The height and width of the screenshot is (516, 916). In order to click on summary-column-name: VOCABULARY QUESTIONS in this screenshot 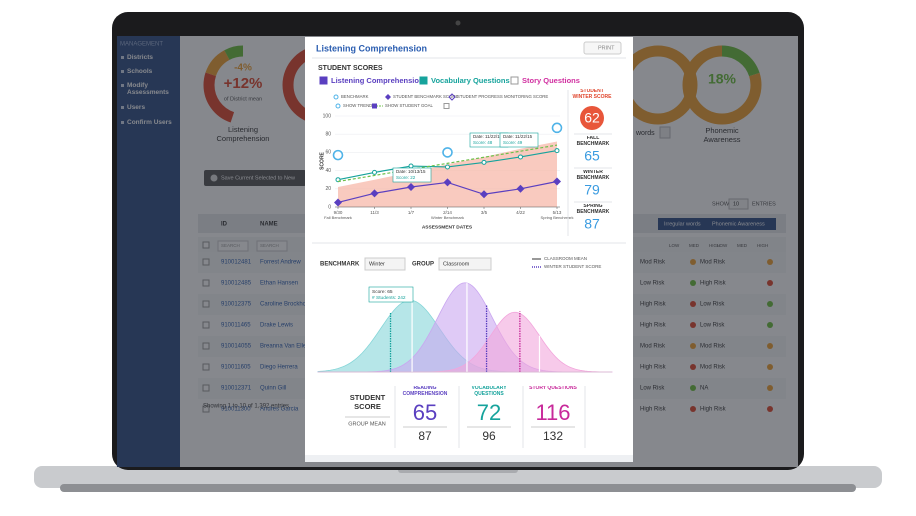, I will do `click(489, 391)`.